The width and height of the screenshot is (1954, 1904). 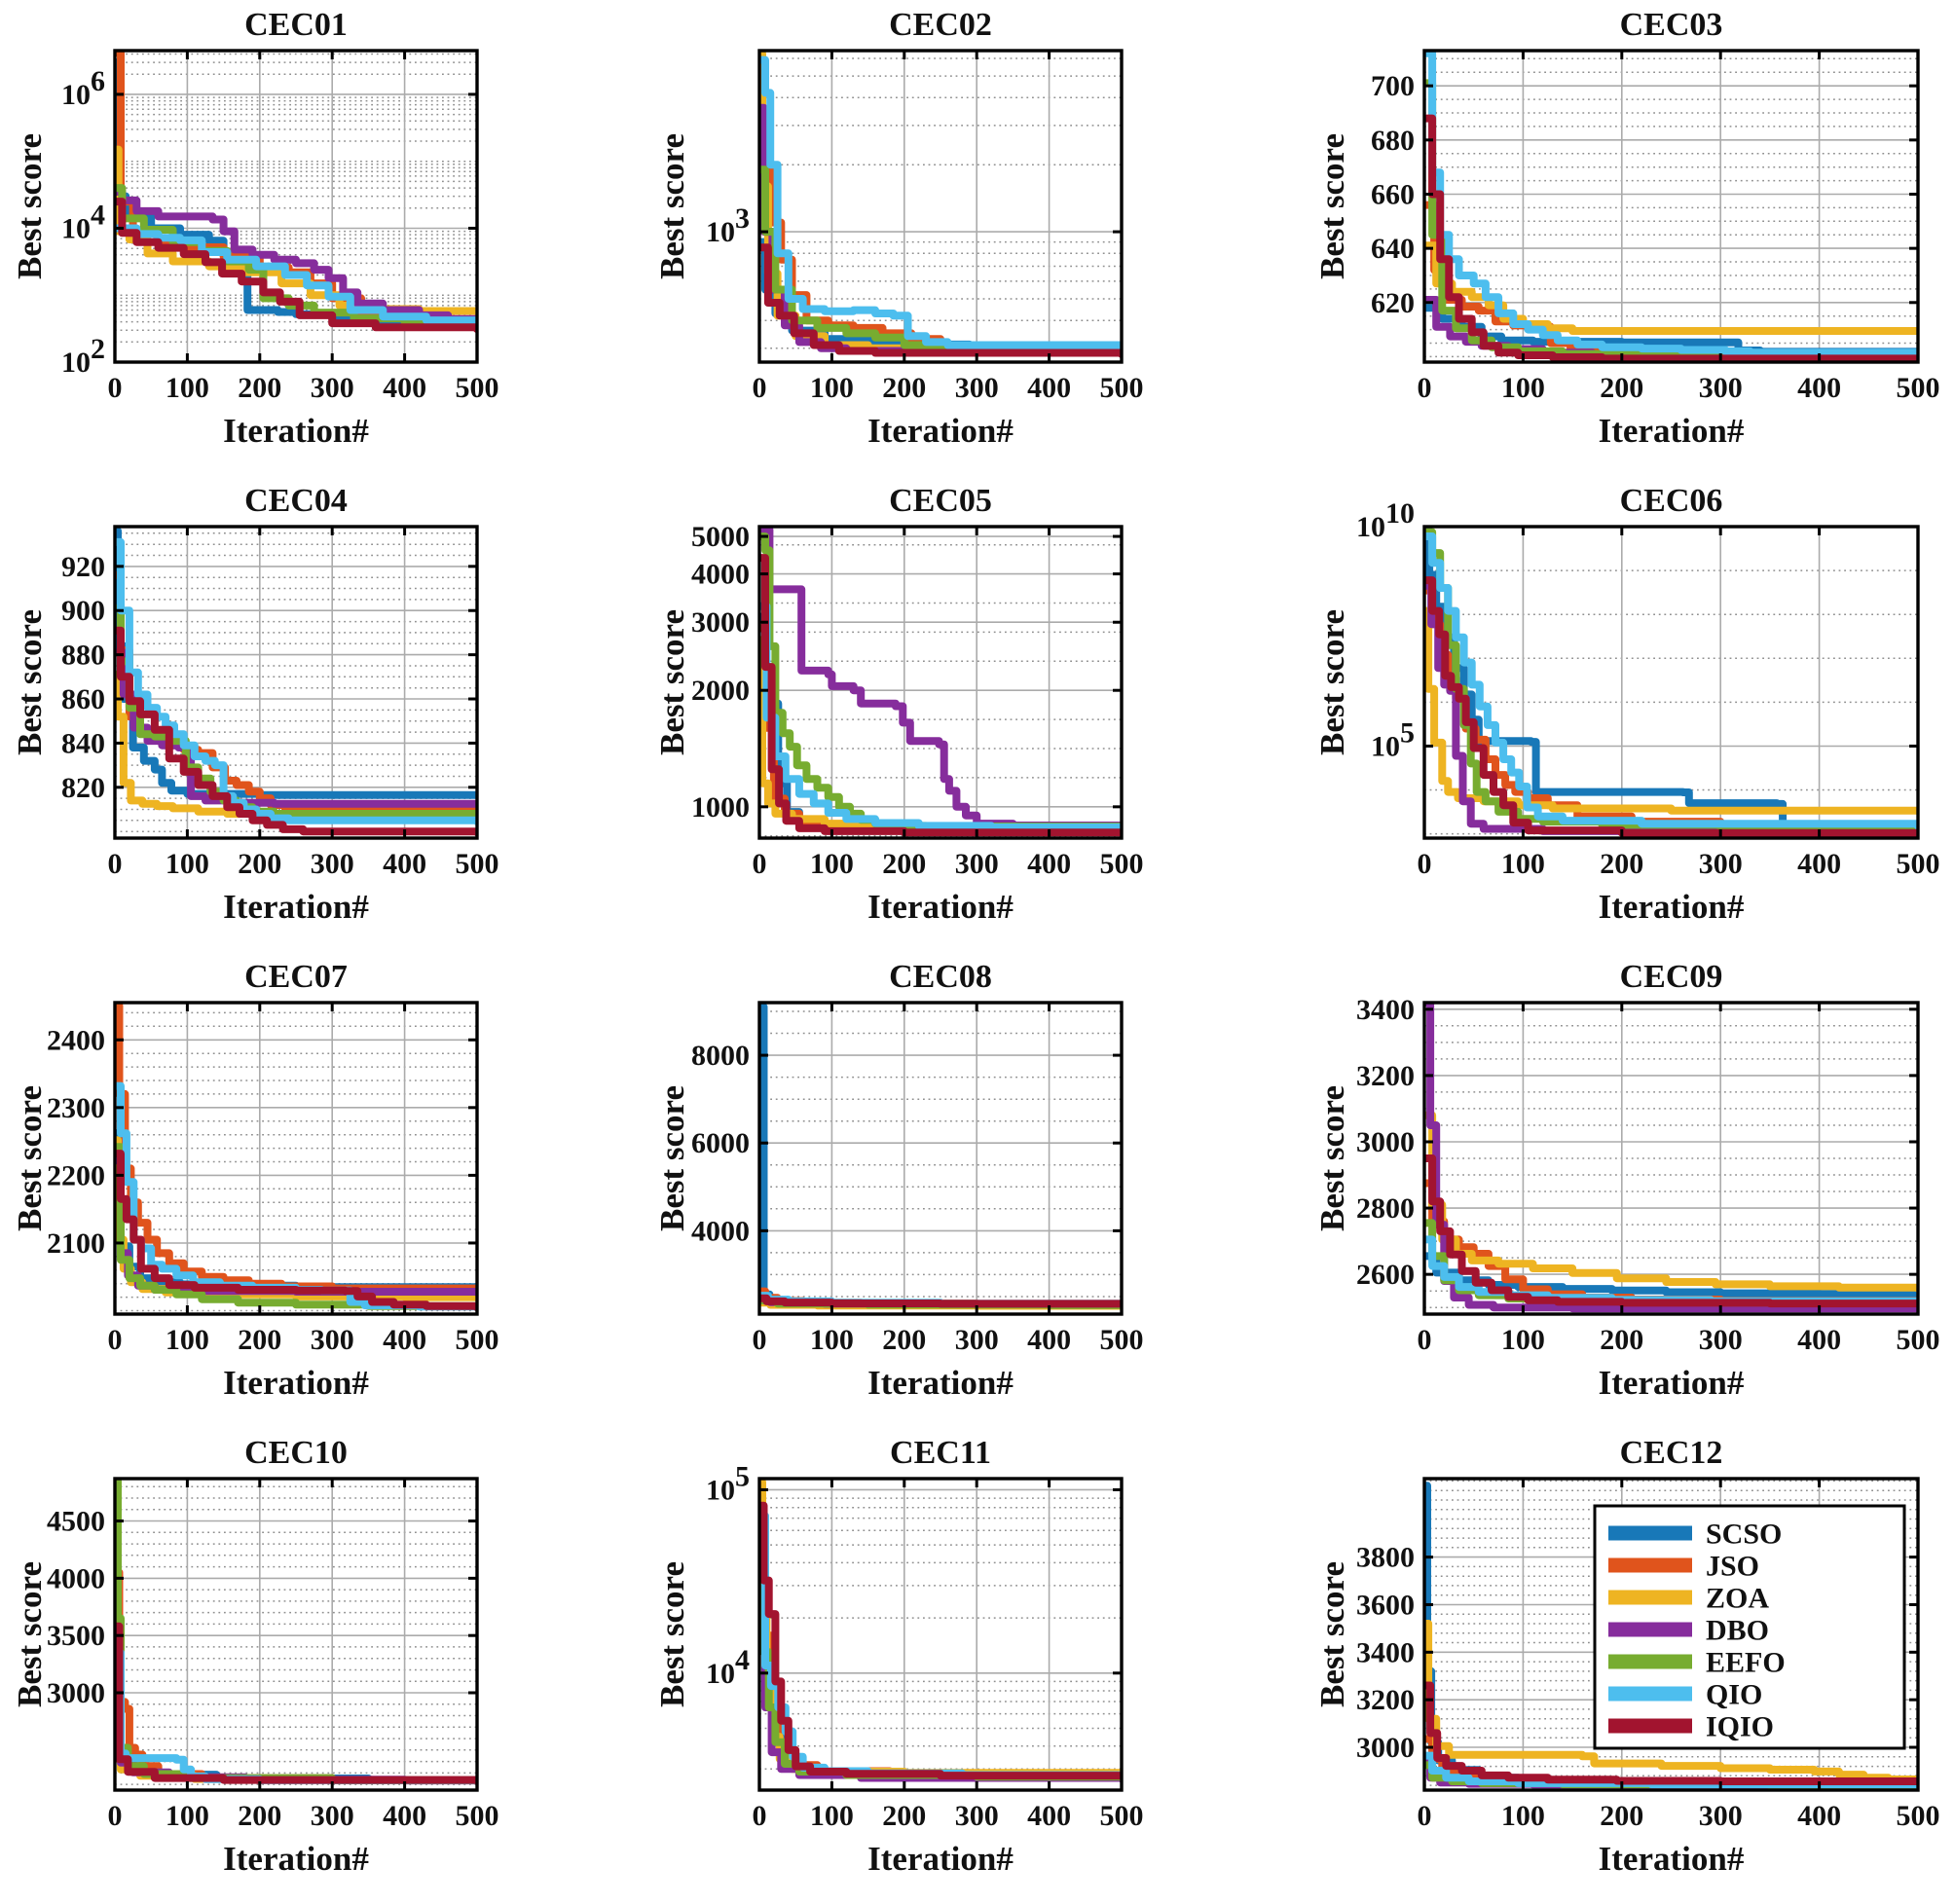 What do you see at coordinates (76, 1175) in the screenshot?
I see `y-tick-label: 2200` at bounding box center [76, 1175].